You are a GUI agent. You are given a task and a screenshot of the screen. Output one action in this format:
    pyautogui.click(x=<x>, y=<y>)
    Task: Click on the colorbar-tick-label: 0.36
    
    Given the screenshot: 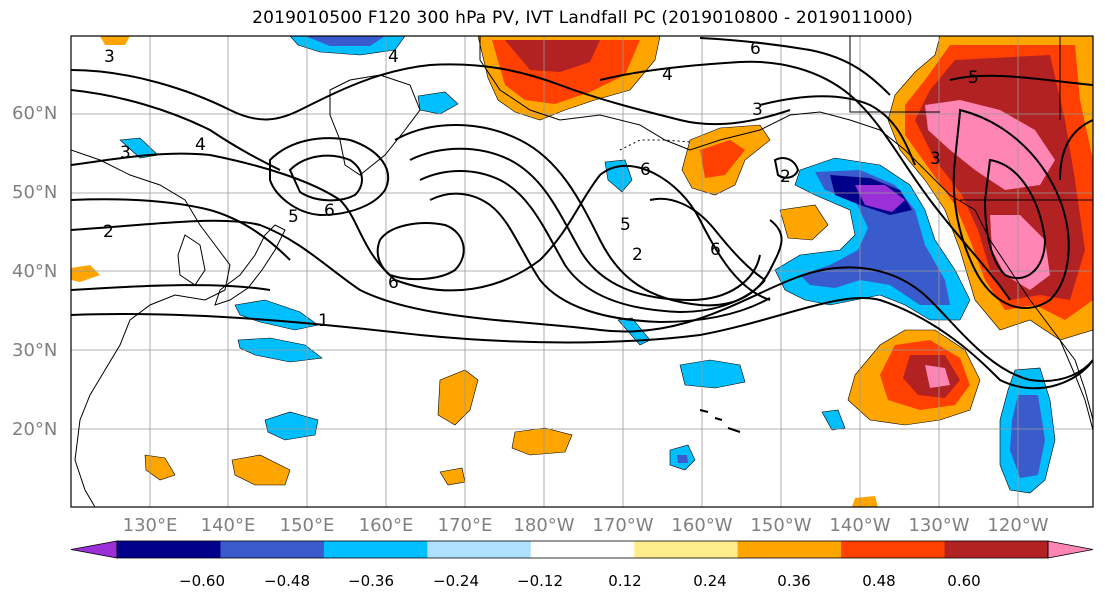 What is the action you would take?
    pyautogui.click(x=794, y=581)
    